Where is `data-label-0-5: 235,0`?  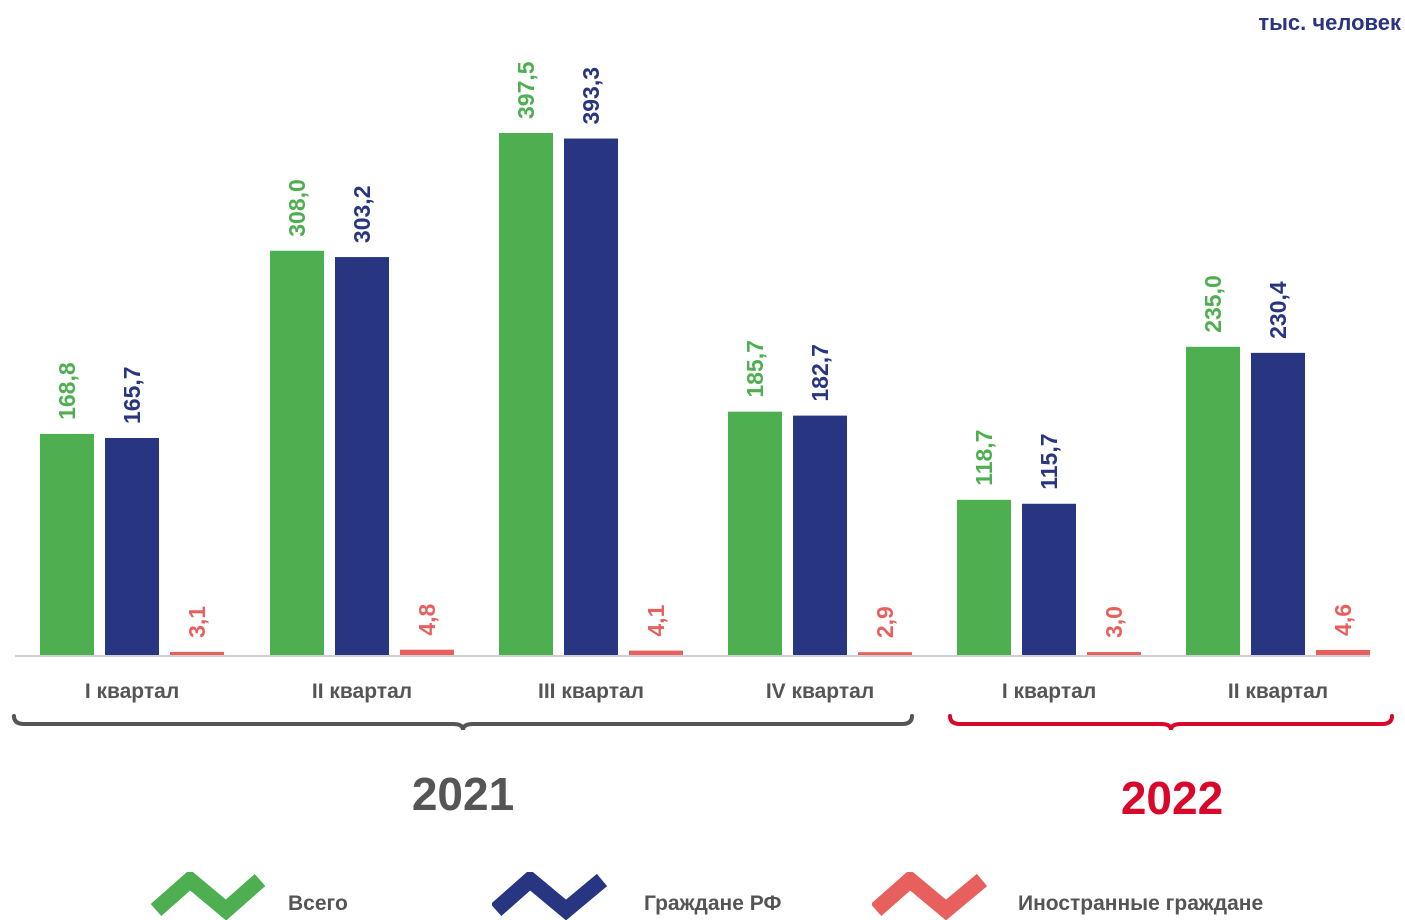 data-label-0-5: 235,0 is located at coordinates (1213, 304).